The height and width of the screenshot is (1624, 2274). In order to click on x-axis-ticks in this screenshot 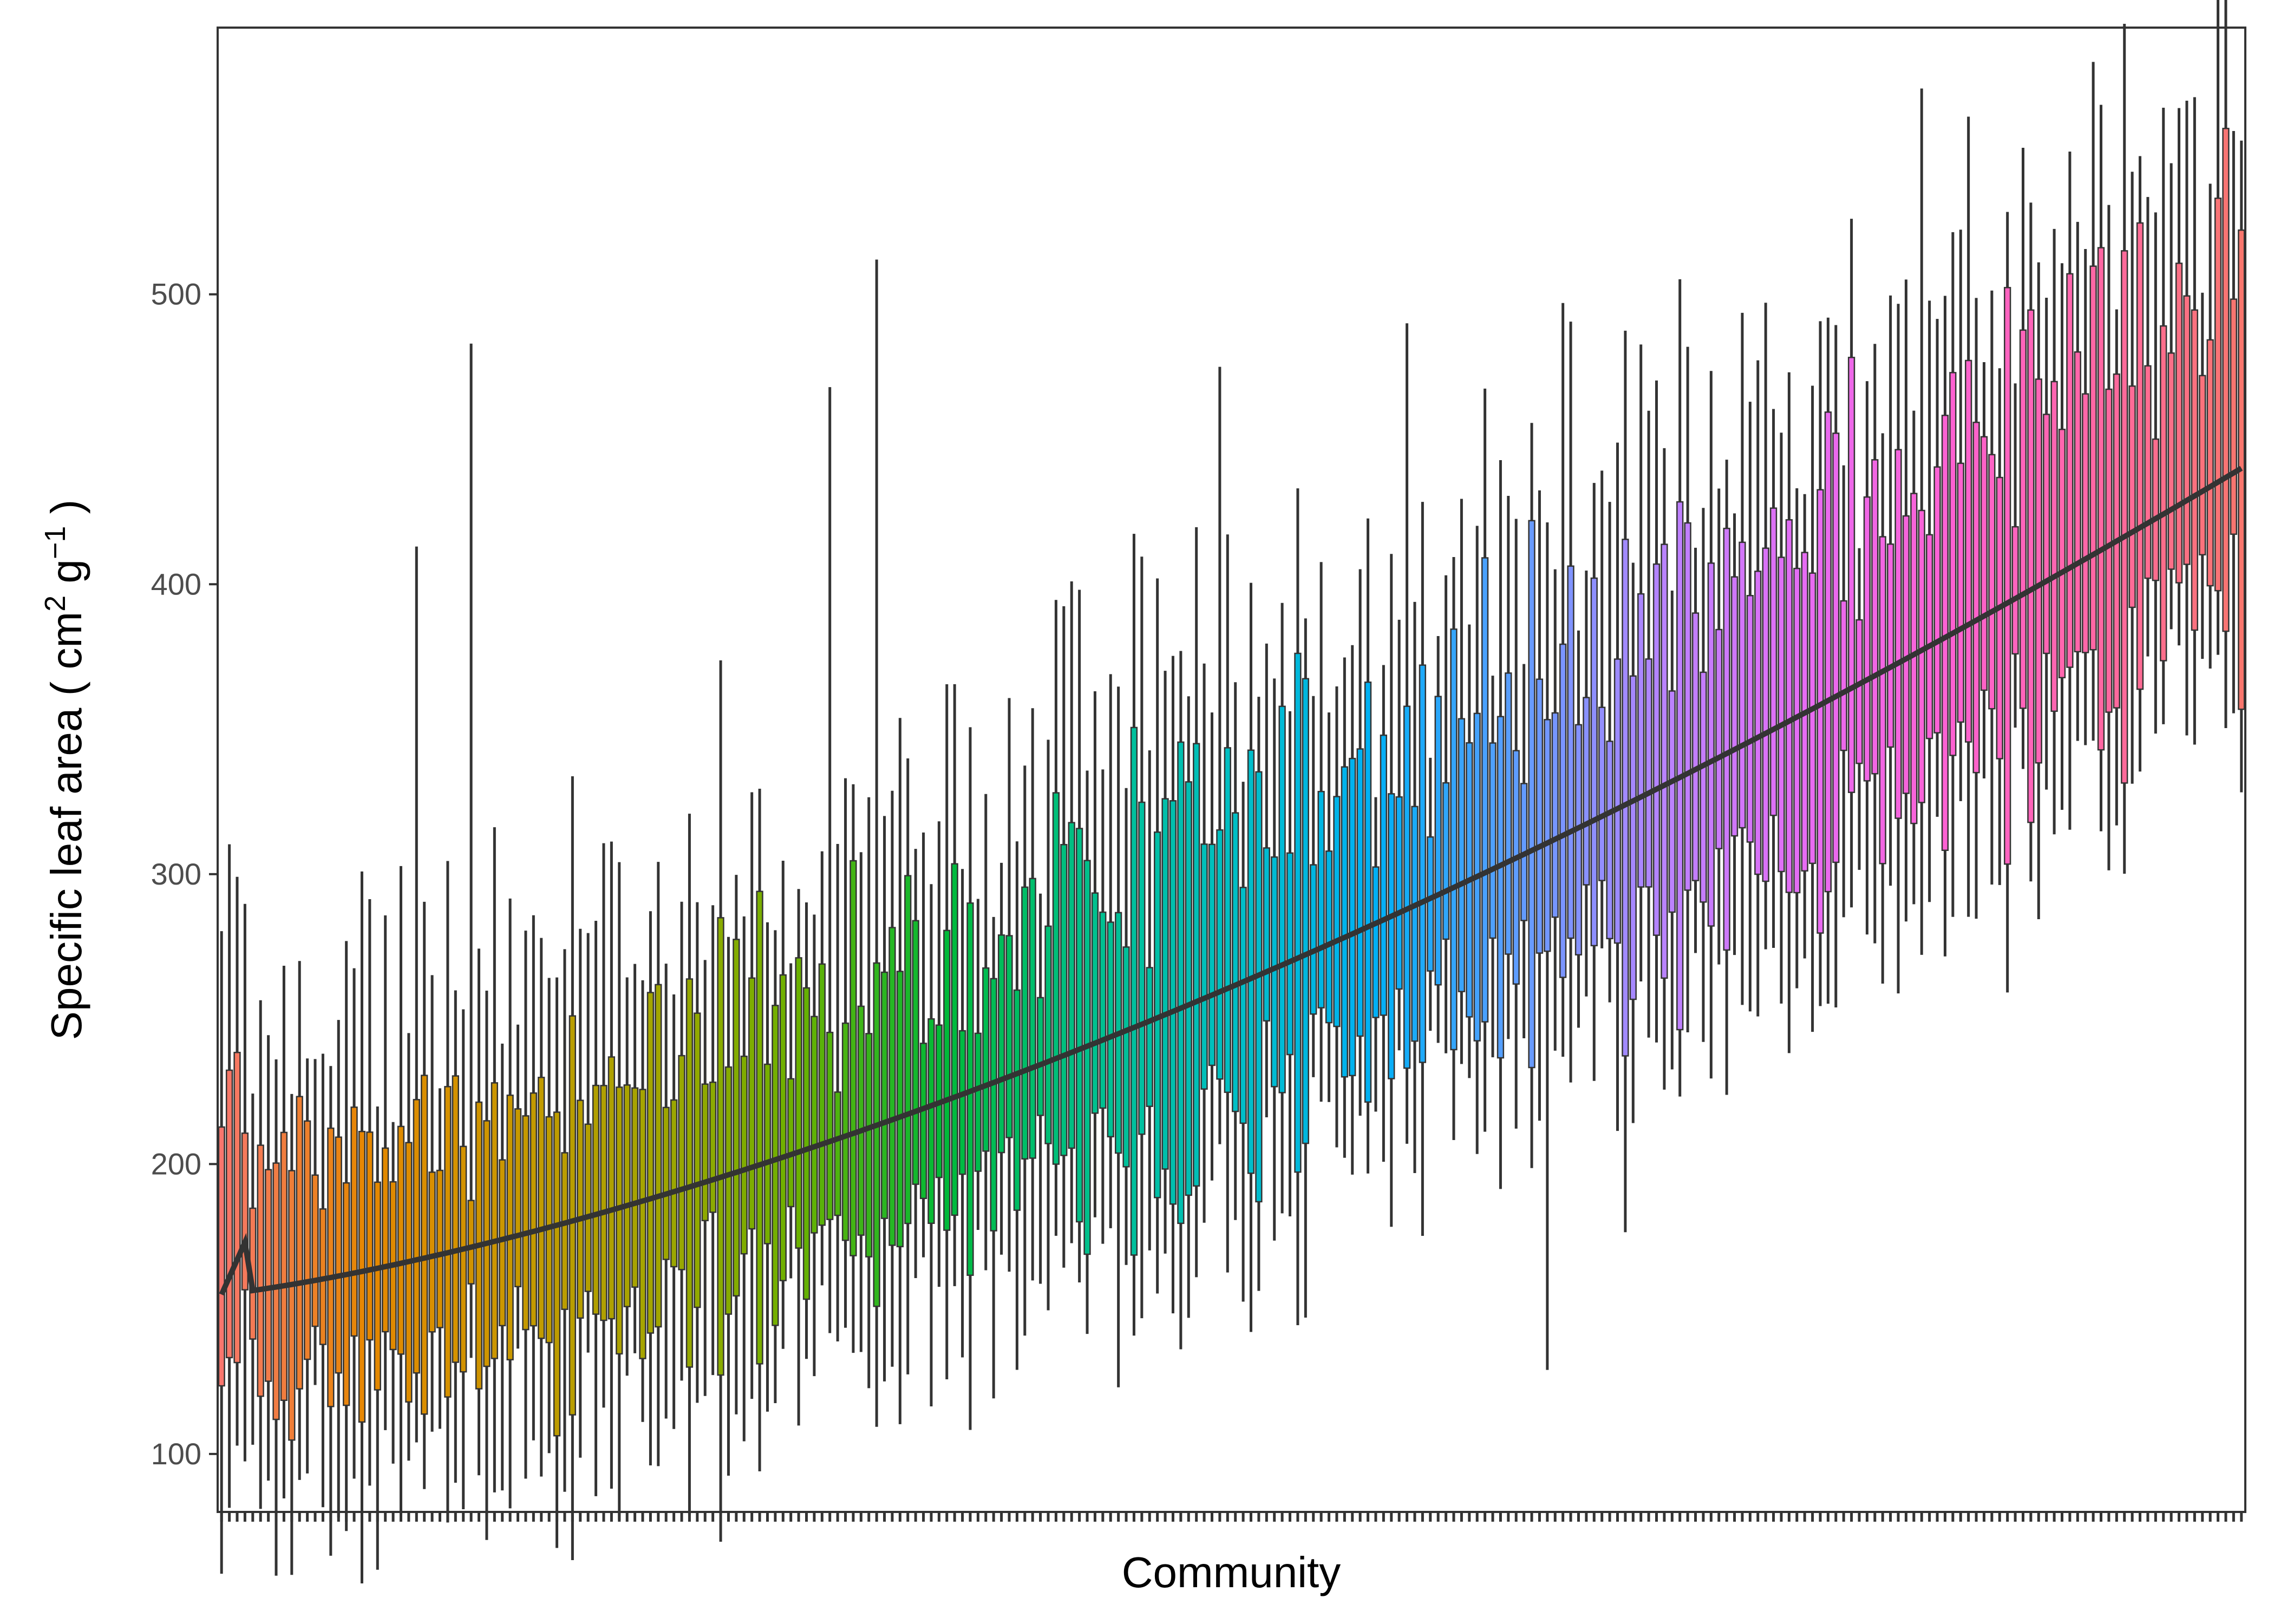, I will do `click(1232, 1517)`.